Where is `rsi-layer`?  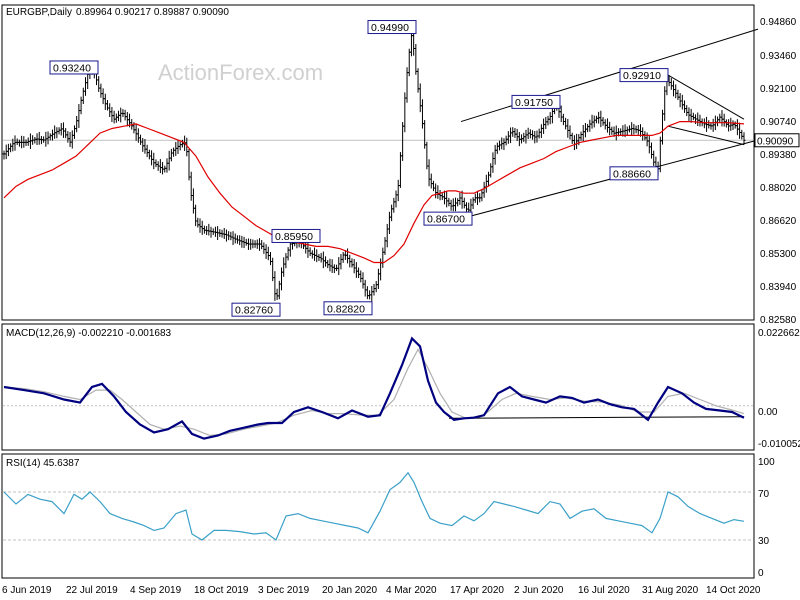
rsi-layer is located at coordinates (378, 506).